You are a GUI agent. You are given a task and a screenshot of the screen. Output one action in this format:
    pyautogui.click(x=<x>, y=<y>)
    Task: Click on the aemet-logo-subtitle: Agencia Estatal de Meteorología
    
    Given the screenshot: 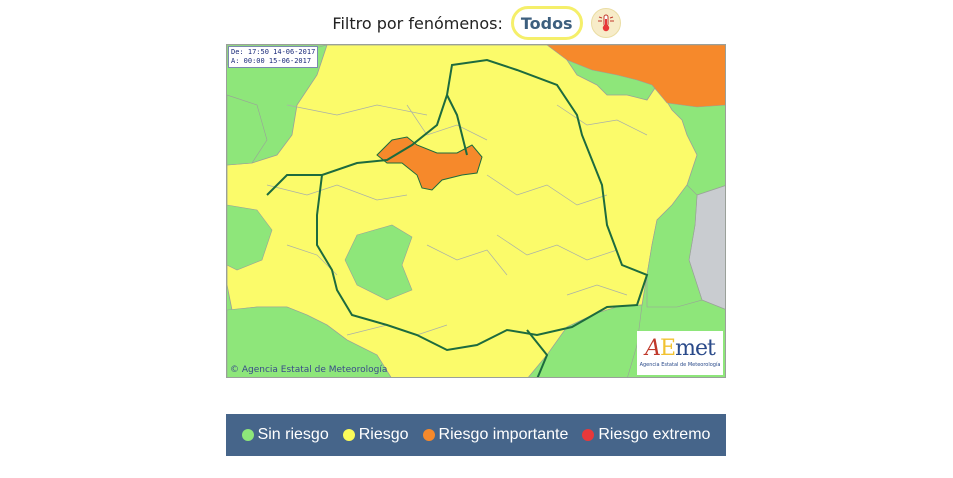 What is the action you would take?
    pyautogui.click(x=680, y=365)
    